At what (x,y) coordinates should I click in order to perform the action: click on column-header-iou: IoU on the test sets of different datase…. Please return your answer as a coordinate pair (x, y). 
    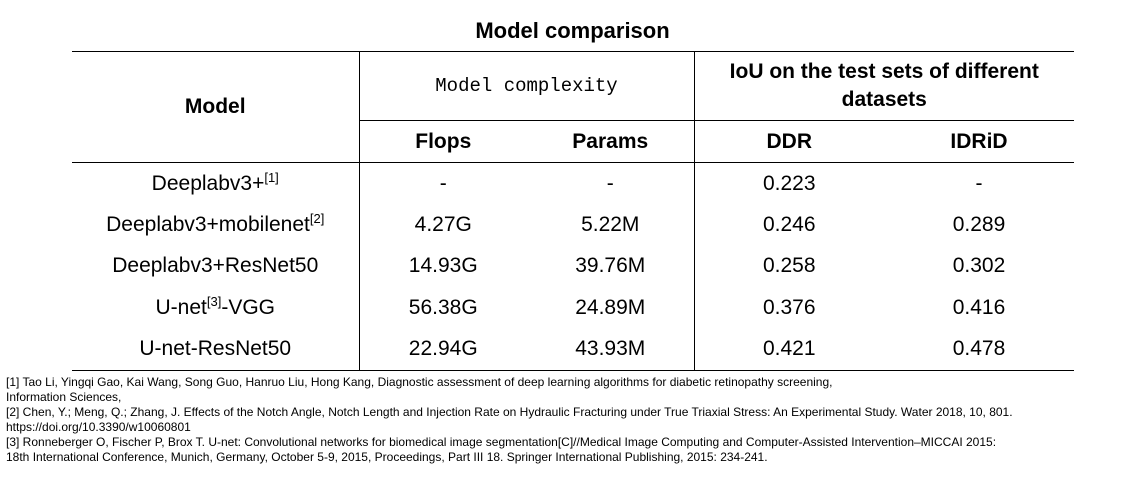
    Looking at the image, I should click on (884, 86).